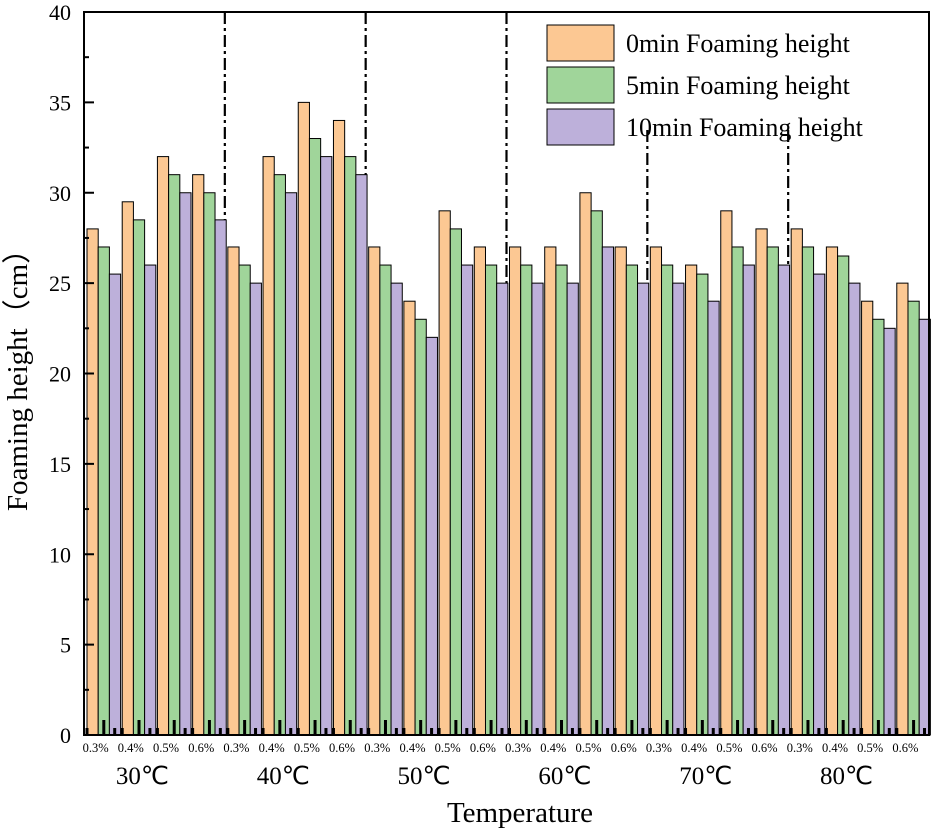 The height and width of the screenshot is (832, 950). I want to click on legend-label: 10min Foaming height, so click(745, 127).